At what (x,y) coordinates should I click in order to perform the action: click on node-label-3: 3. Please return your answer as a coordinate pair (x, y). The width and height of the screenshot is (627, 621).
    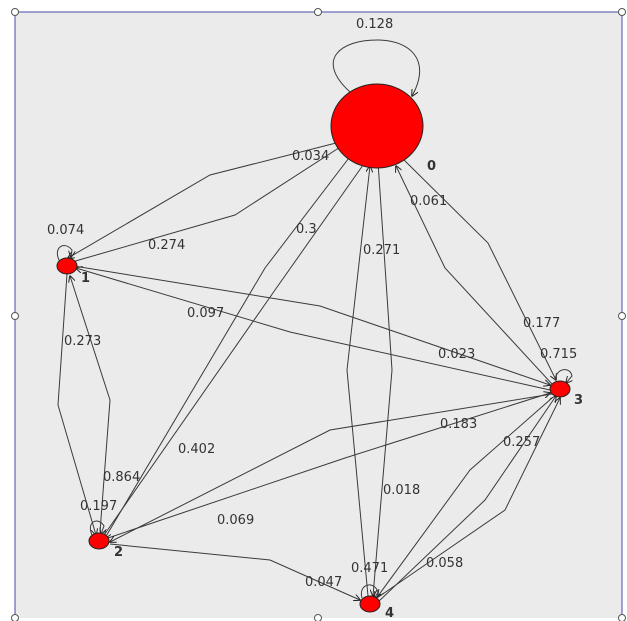
    Looking at the image, I should click on (578, 400).